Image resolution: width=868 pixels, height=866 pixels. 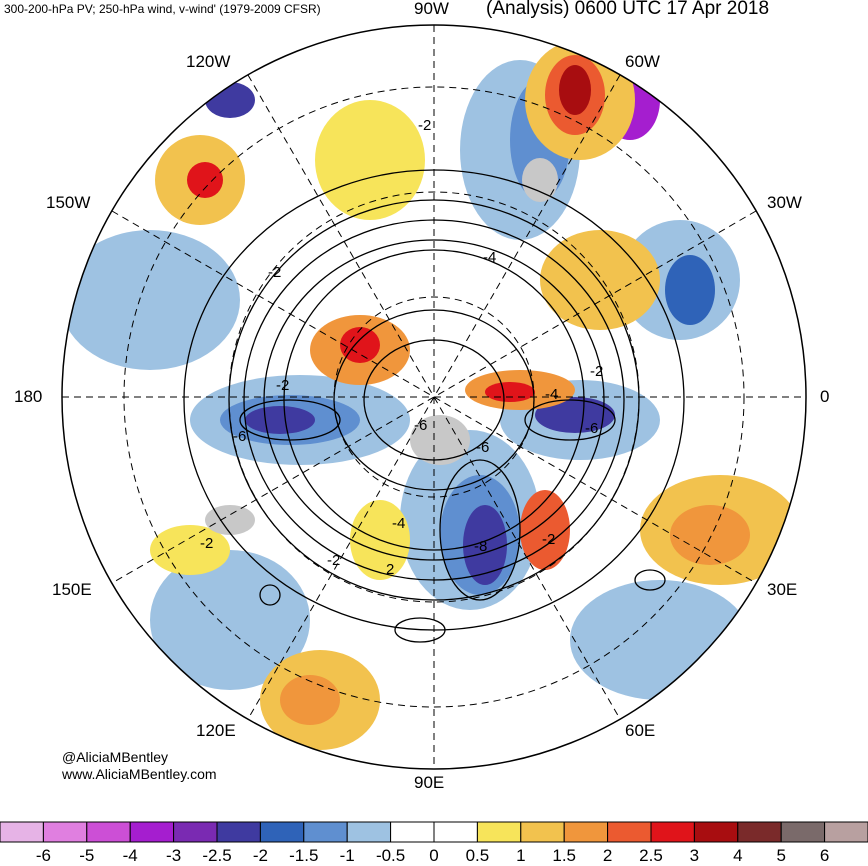 What do you see at coordinates (651, 855) in the screenshot?
I see `colorbar-tick-label: 2.5` at bounding box center [651, 855].